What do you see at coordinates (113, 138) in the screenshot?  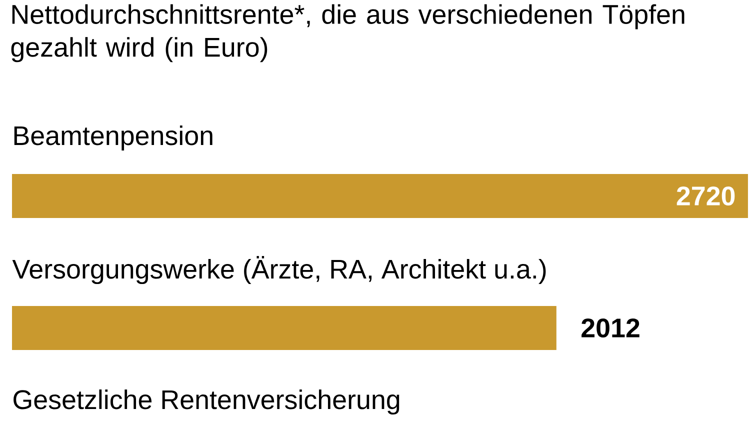 I see `y-tick-label: Beamtenpension` at bounding box center [113, 138].